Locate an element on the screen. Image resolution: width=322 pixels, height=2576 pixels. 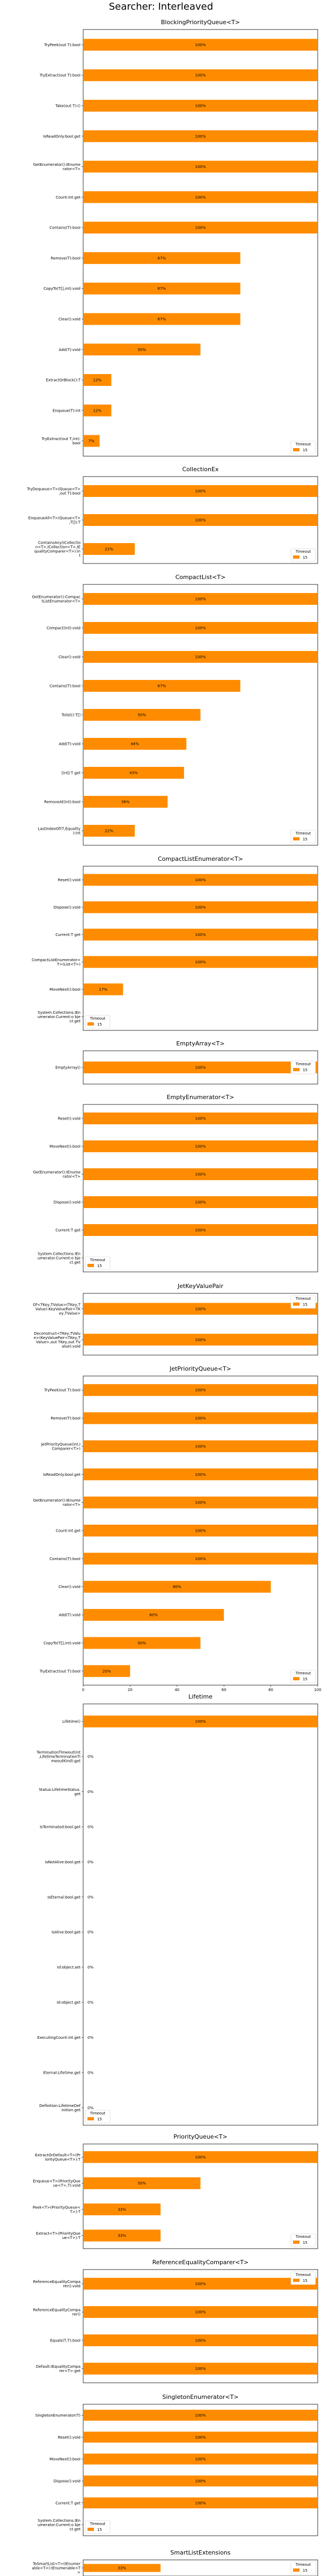
chart-title: EmptyArray<T> is located at coordinates (200, 1043).